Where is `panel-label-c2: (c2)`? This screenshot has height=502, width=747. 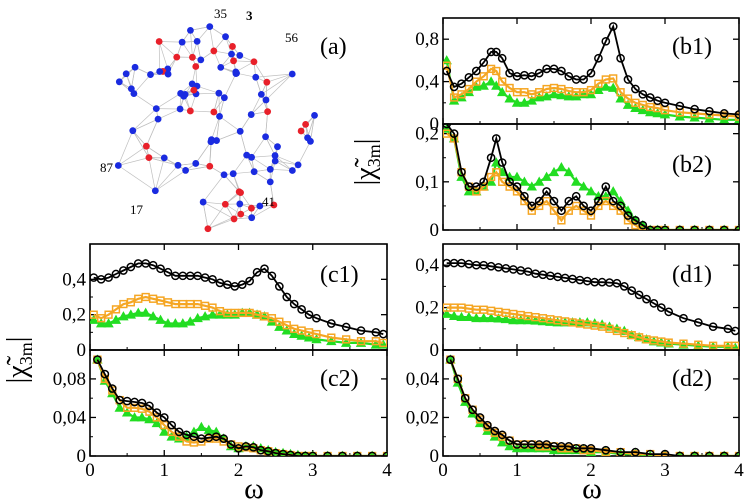
panel-label-c2: (c2) is located at coordinates (339, 379).